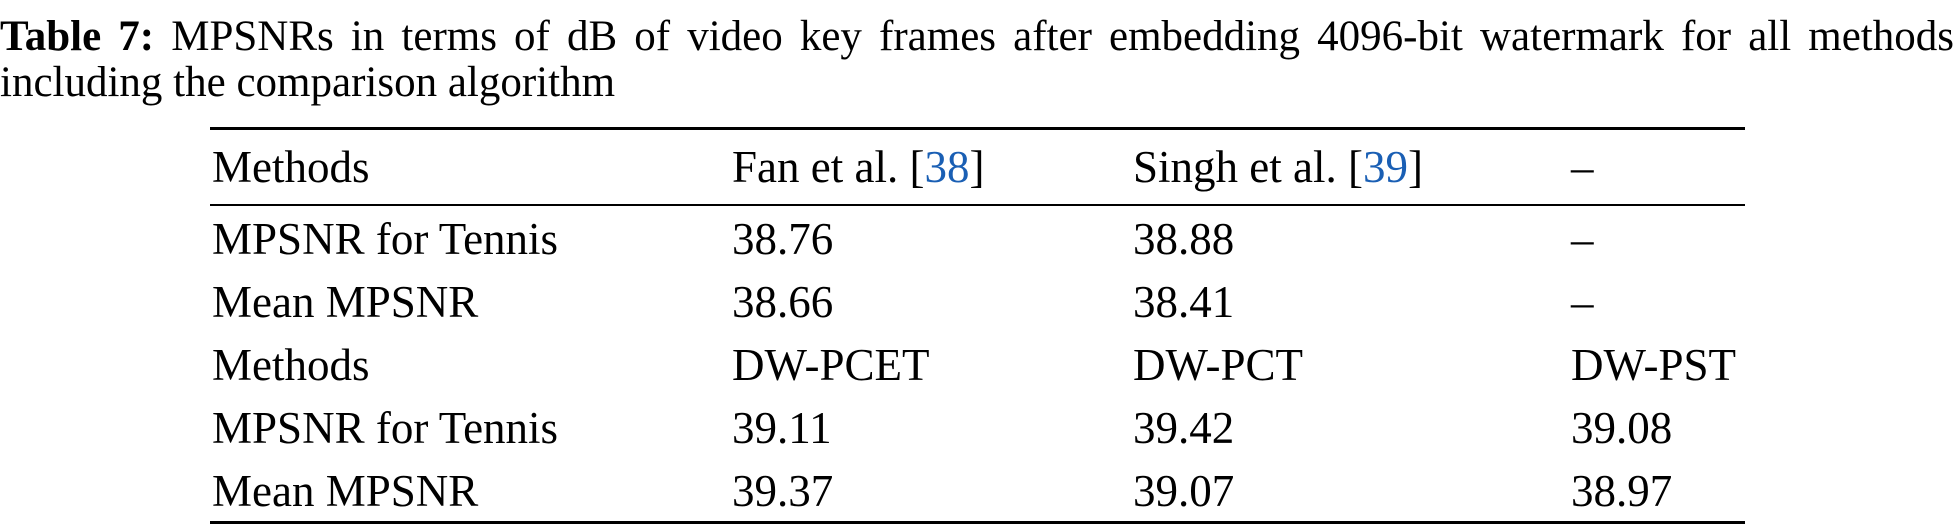 The height and width of the screenshot is (525, 1954). Describe the element at coordinates (77, 36) in the screenshot. I see `caption-label: Table 7:` at that location.